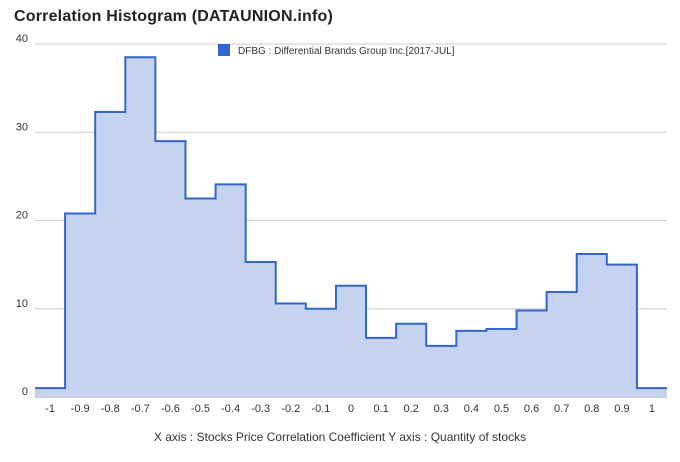 The height and width of the screenshot is (462, 680). I want to click on x-tick-label: -0.7, so click(140, 409).